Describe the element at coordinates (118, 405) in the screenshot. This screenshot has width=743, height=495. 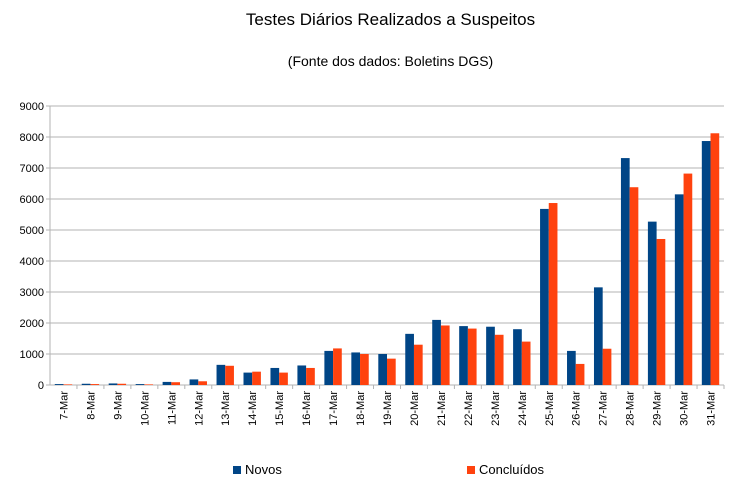
I see `x-tick-label: 9-Mar` at that location.